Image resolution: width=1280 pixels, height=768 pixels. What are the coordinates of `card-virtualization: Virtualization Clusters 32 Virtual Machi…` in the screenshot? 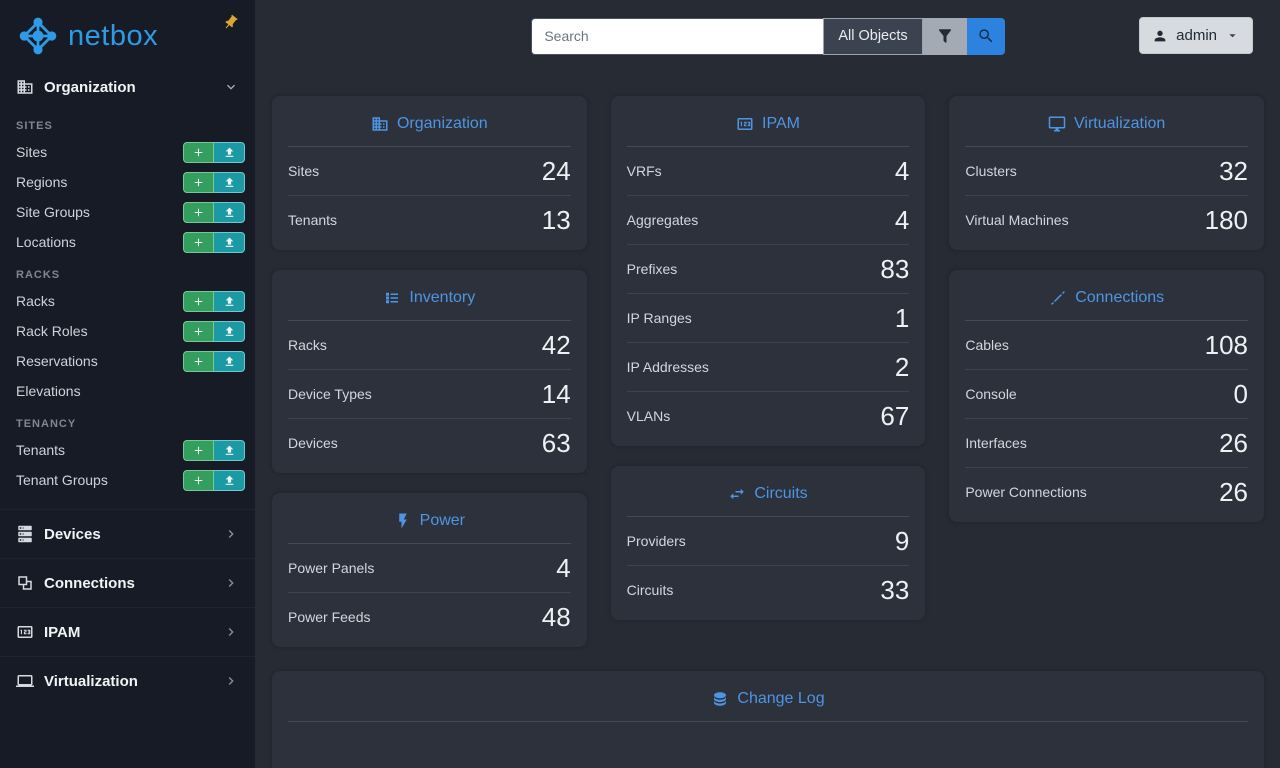 It's located at (1107, 173).